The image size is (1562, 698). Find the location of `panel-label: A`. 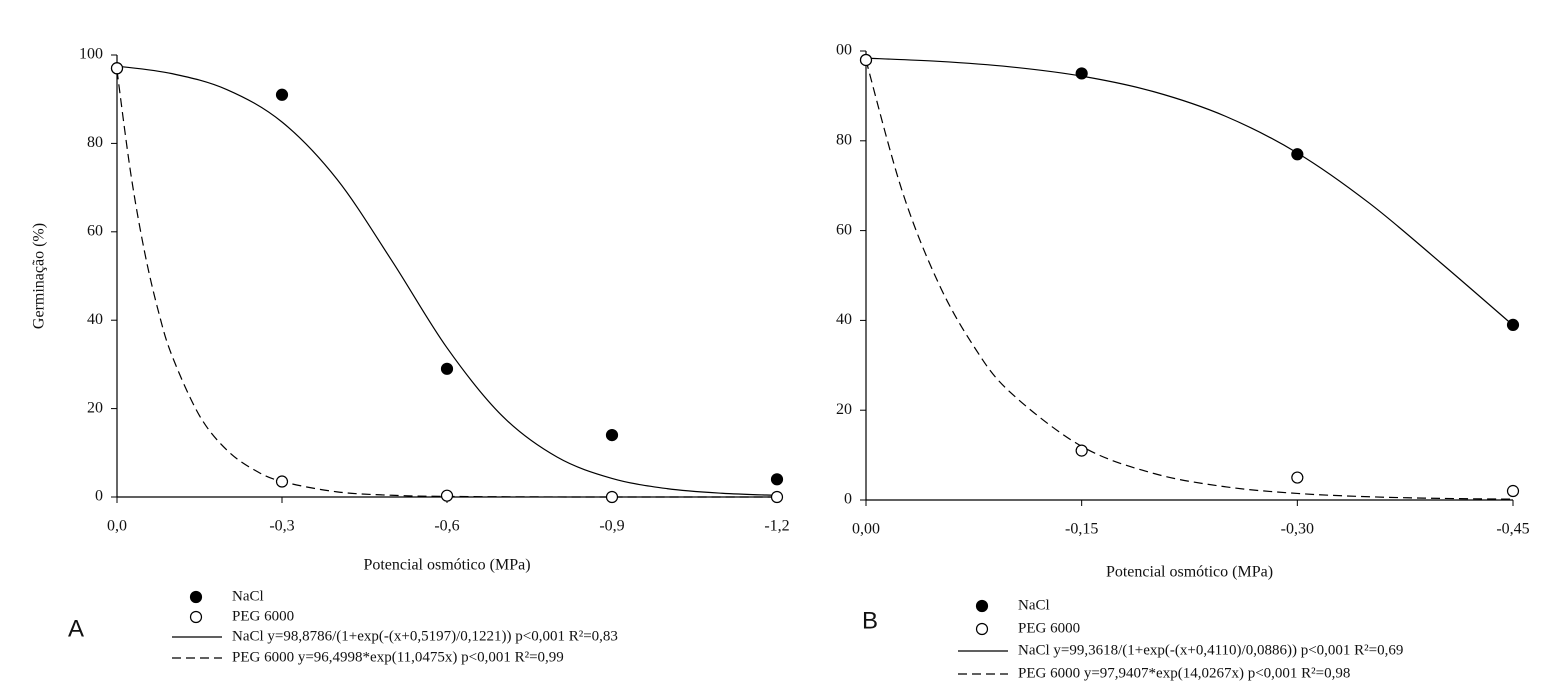

panel-label: A is located at coordinates (76, 628).